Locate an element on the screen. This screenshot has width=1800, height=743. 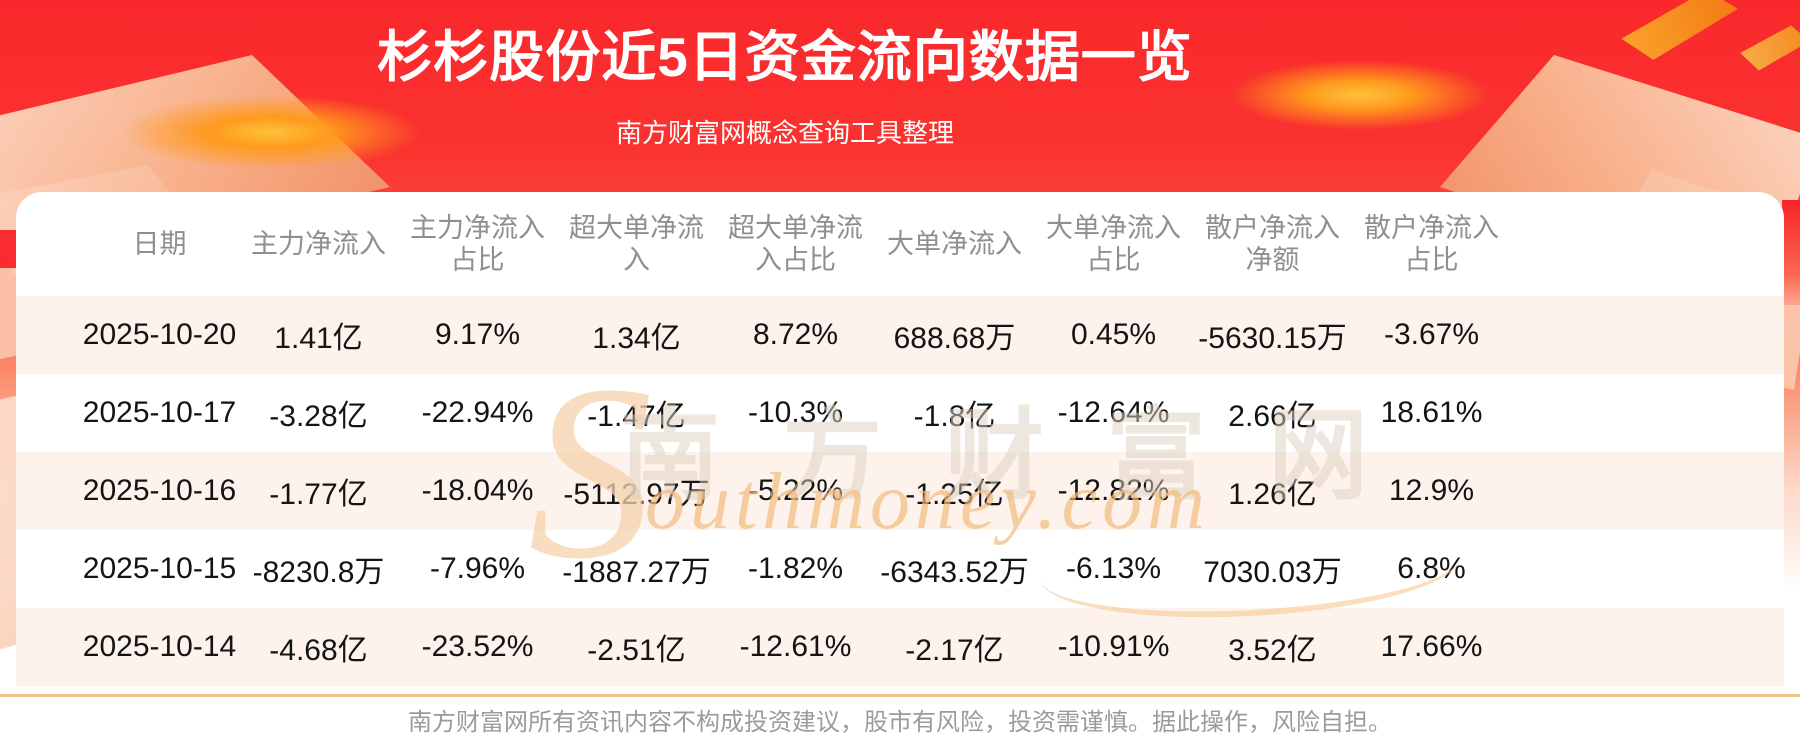
column-header-label: 主力净流入 is located at coordinates (318, 243).